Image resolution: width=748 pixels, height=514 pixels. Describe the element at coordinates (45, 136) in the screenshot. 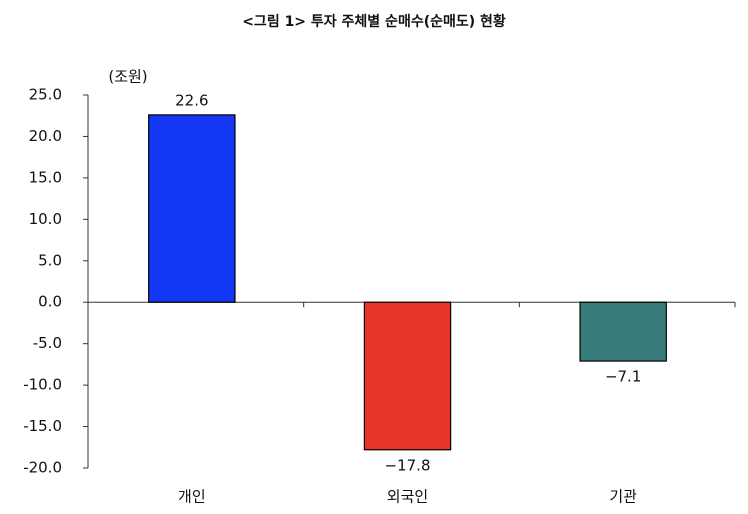

I see `y-tick-label: 20.0` at that location.